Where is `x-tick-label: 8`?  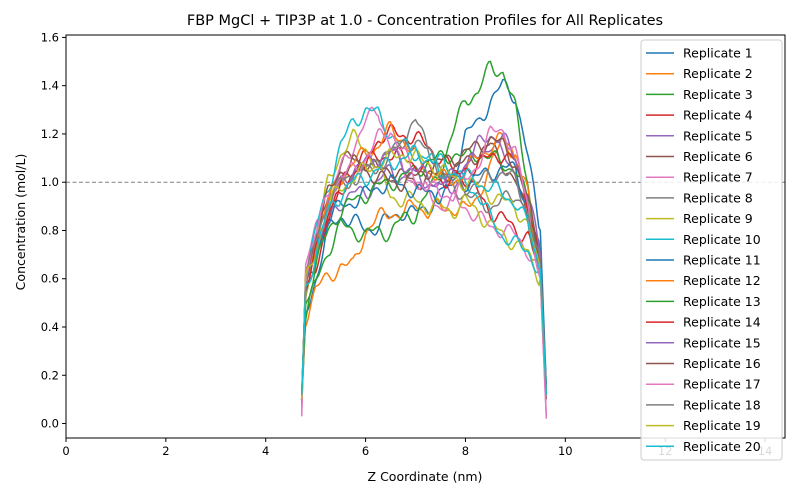
x-tick-label: 8 is located at coordinates (465, 451).